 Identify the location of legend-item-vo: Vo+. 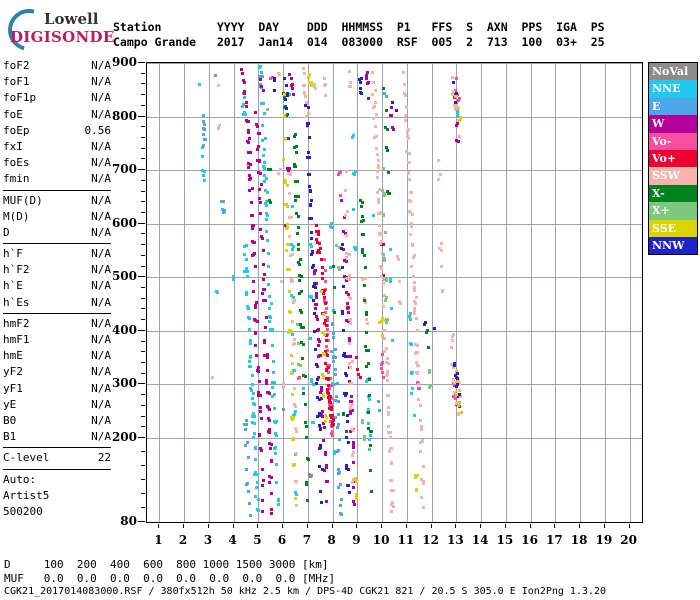
(673, 158).